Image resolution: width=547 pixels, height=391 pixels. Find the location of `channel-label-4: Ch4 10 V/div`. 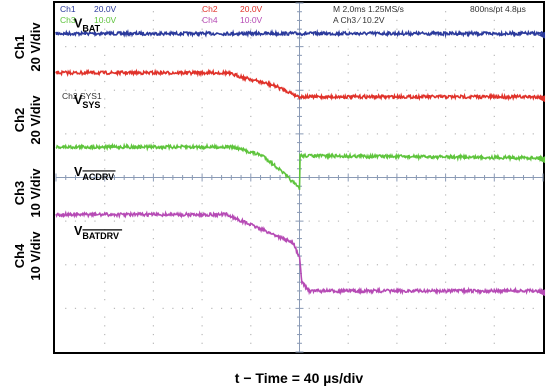

channel-label-4: Ch4 10 V/div is located at coordinates (27, 256).